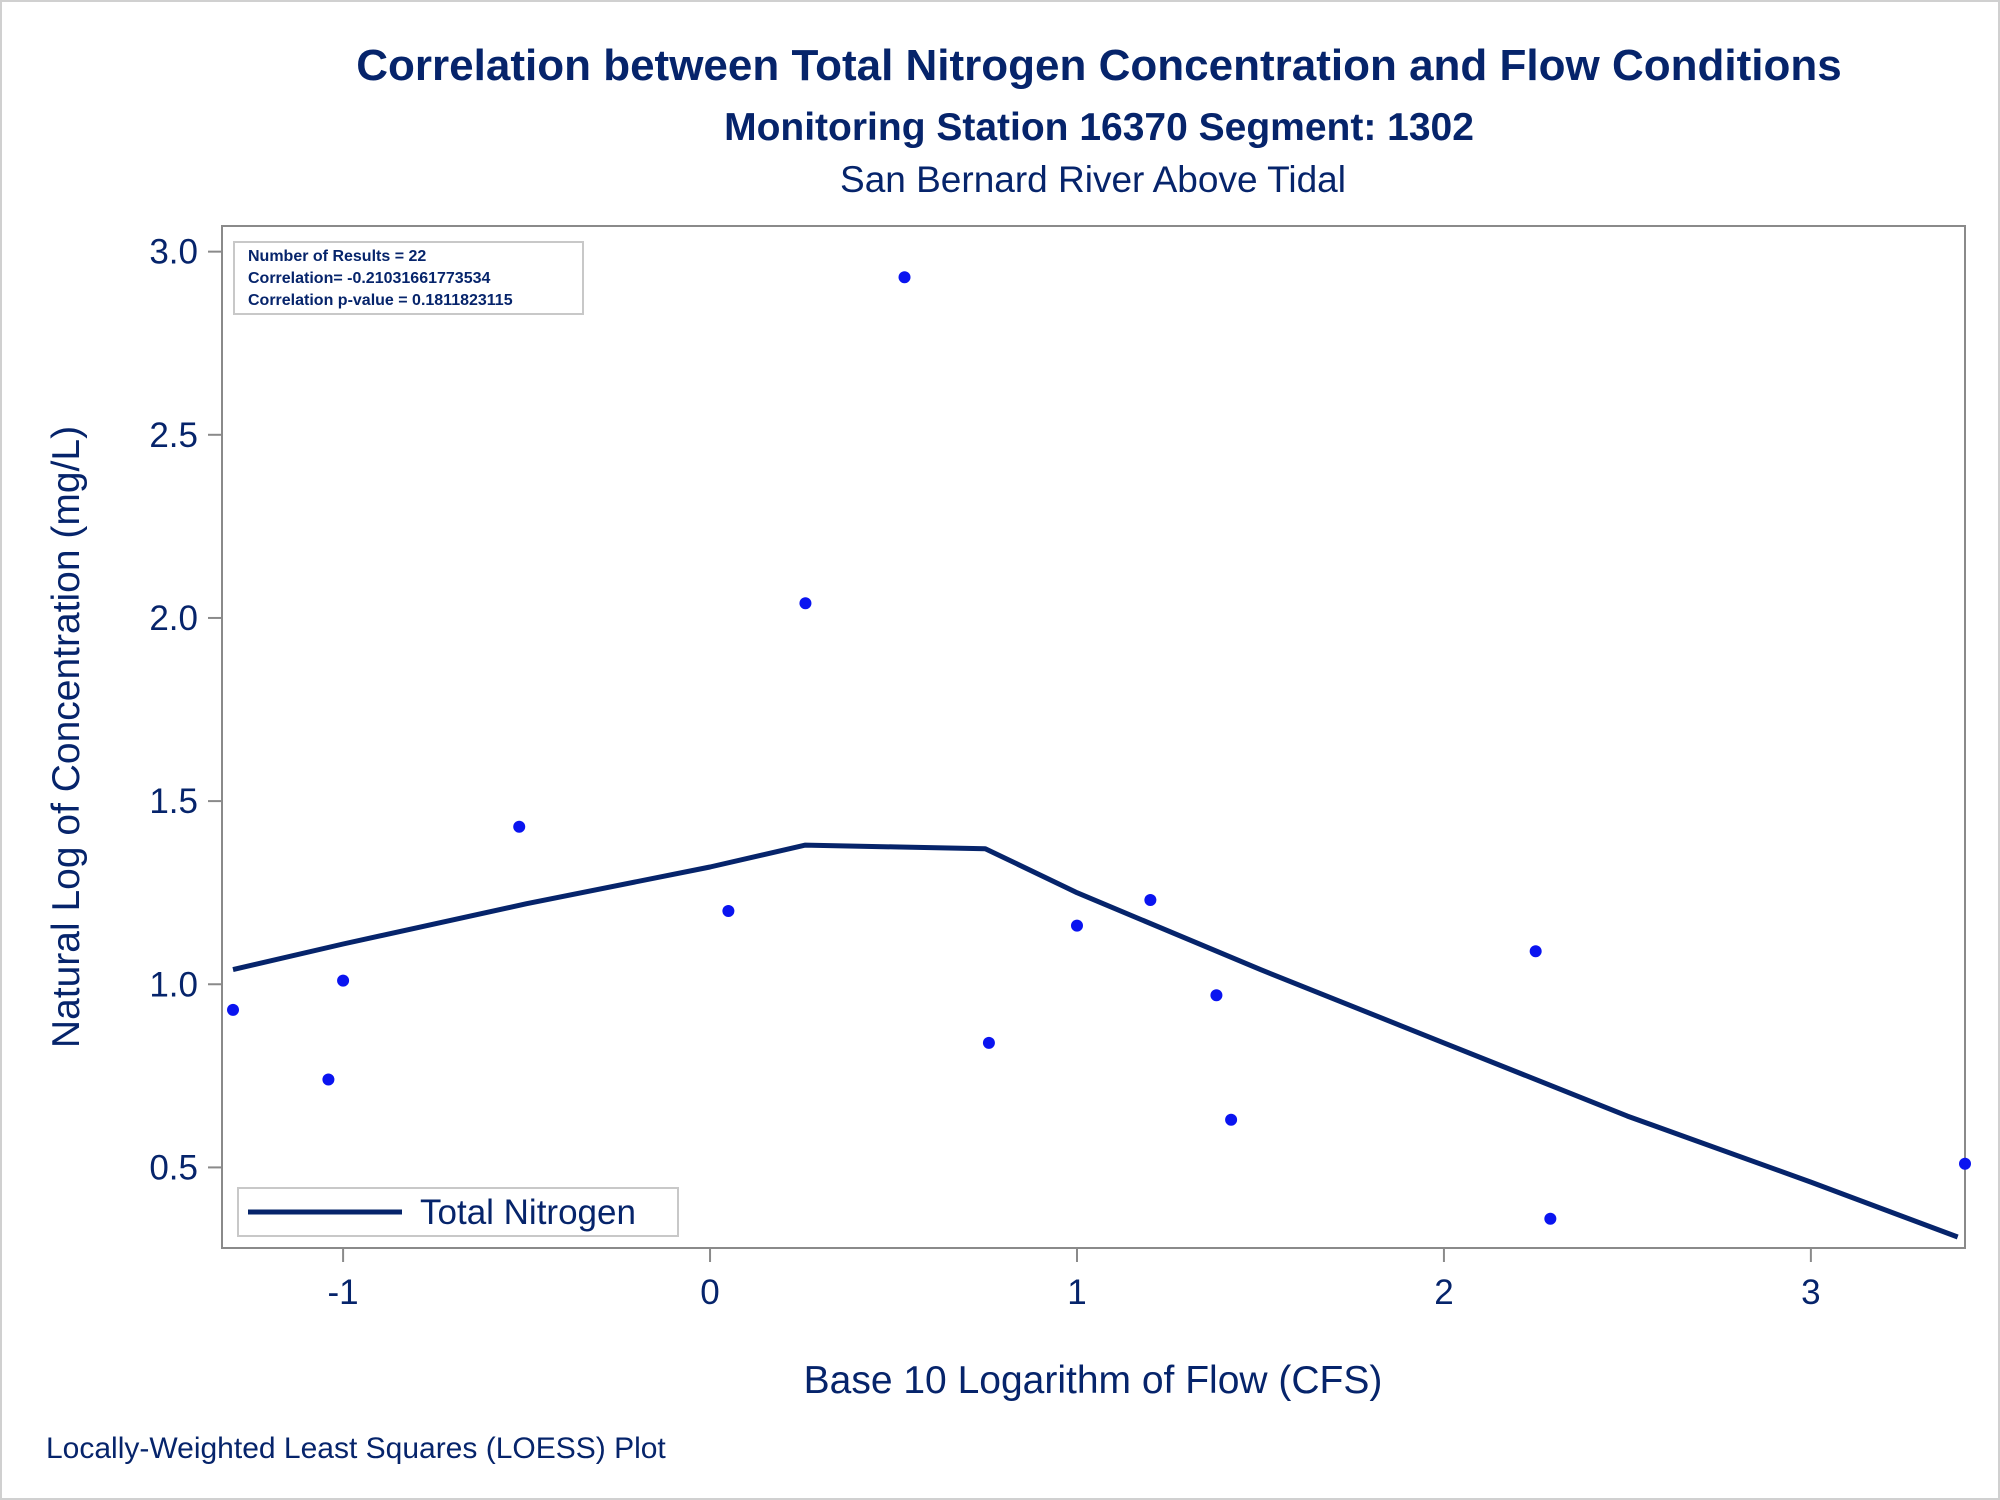 This screenshot has width=2000, height=1500. Describe the element at coordinates (380, 300) in the screenshot. I see `stats-pvalue: Correlation p-value = 0.1811823115` at that location.